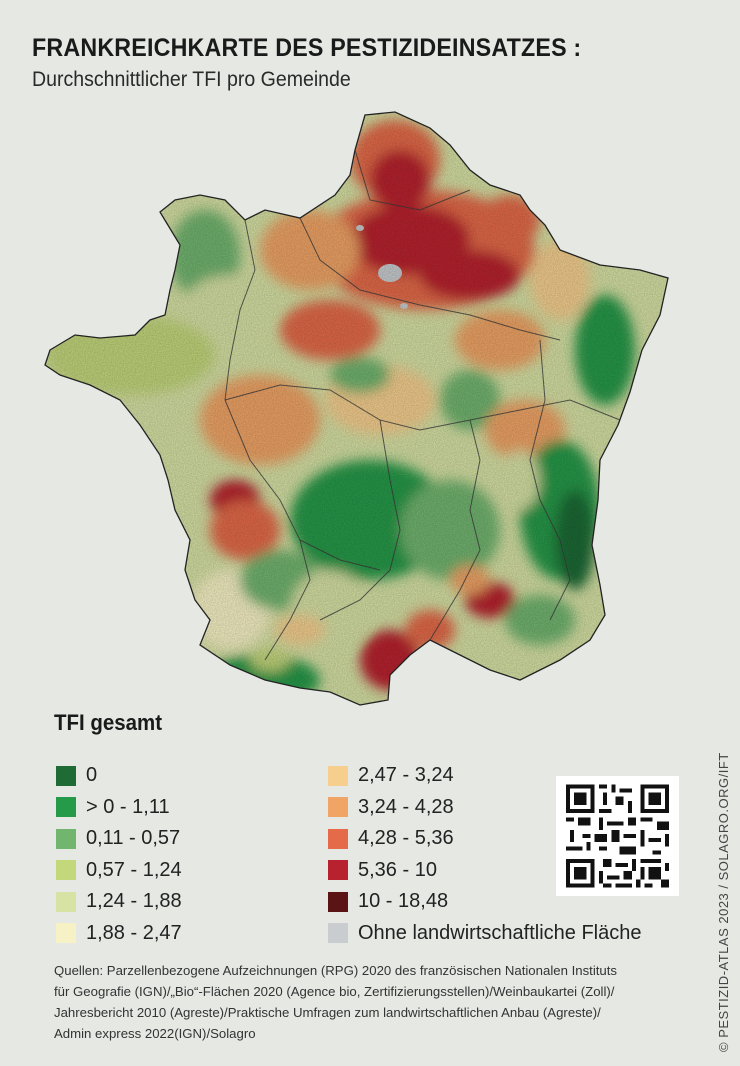 This screenshot has width=740, height=1066. I want to click on legend-item: Ohne landwirtschaftliche Fläche, so click(484, 934).